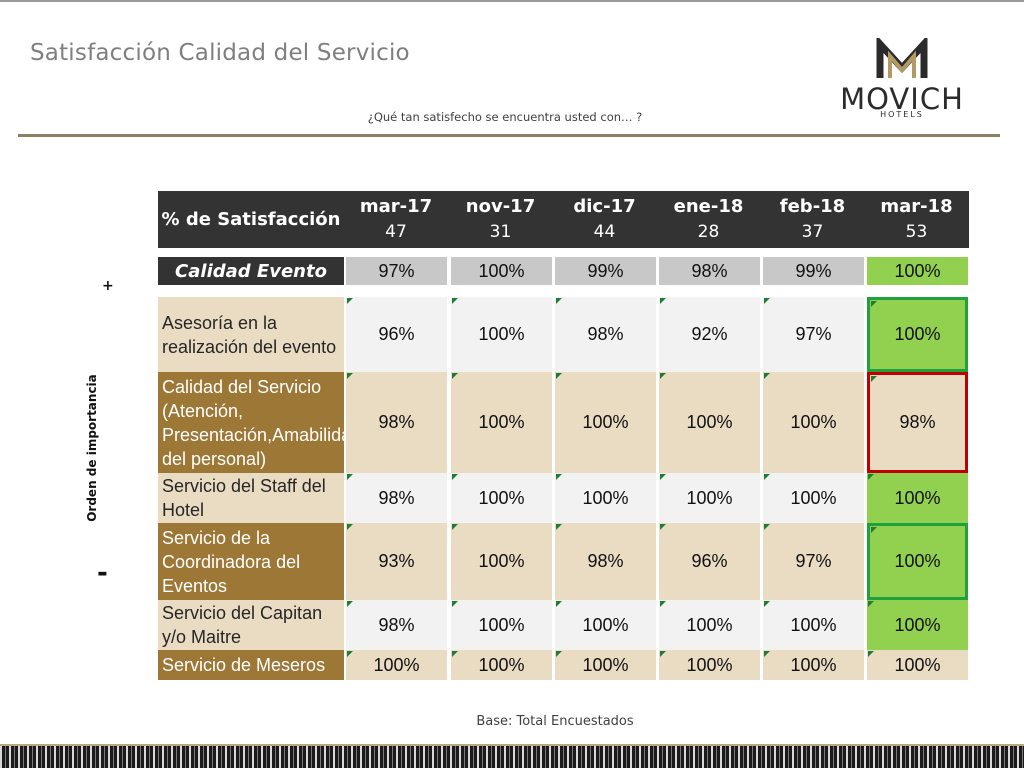  What do you see at coordinates (92, 448) in the screenshot?
I see `axis-importance-label: Orden de importancia` at bounding box center [92, 448].